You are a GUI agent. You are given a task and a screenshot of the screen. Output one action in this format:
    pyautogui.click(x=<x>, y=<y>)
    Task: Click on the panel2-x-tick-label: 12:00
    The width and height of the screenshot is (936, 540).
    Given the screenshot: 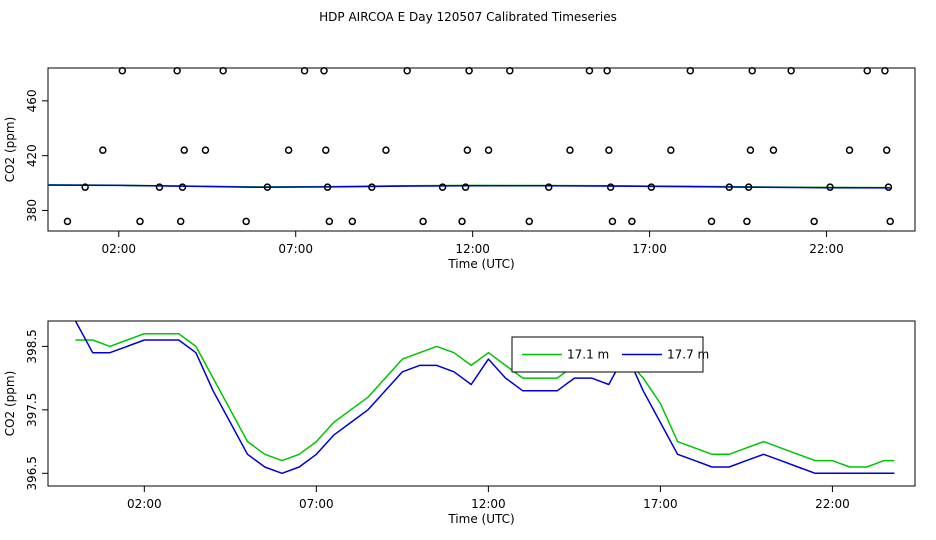 What is the action you would take?
    pyautogui.click(x=488, y=504)
    